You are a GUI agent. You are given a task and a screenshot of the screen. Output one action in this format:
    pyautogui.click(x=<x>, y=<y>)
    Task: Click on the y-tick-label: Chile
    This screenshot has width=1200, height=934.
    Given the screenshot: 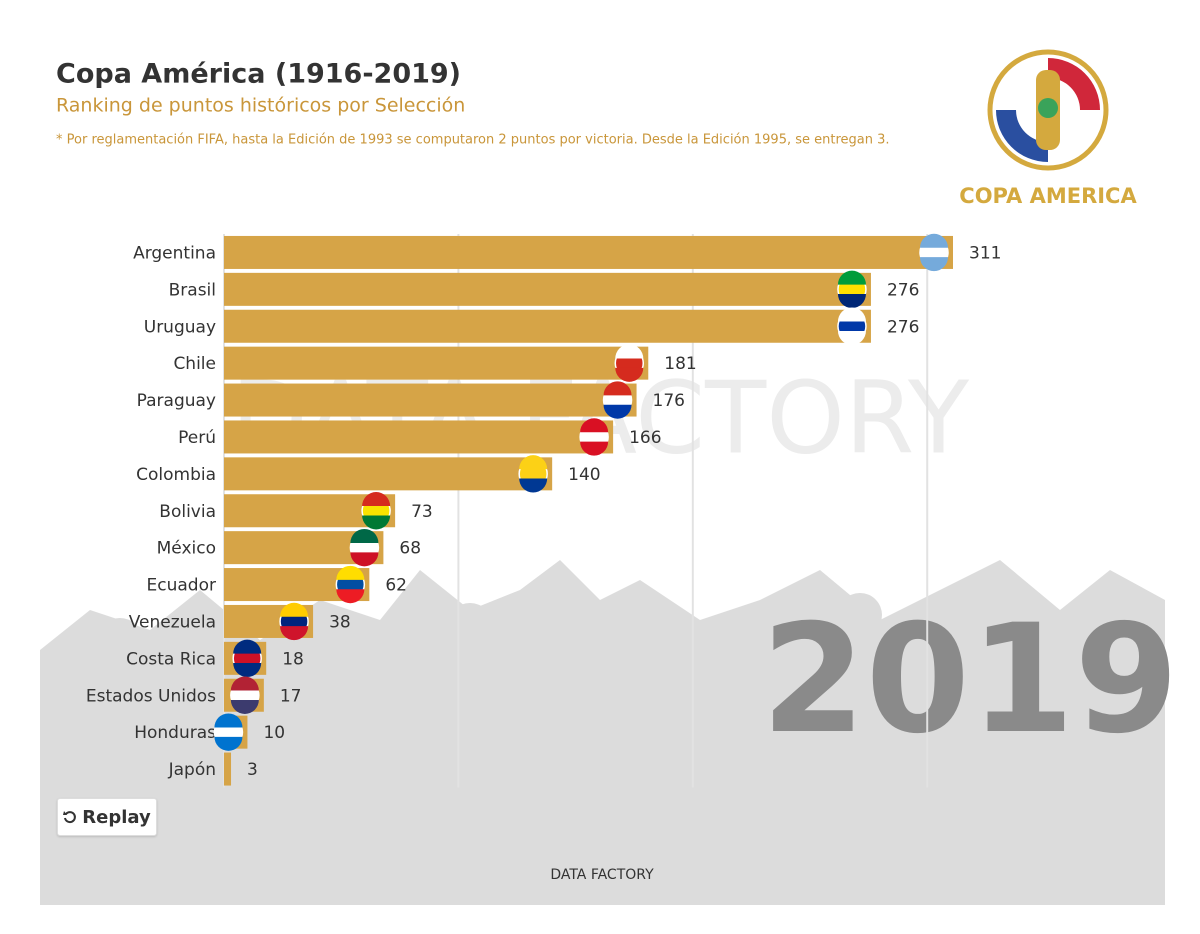 What is the action you would take?
    pyautogui.click(x=194, y=364)
    